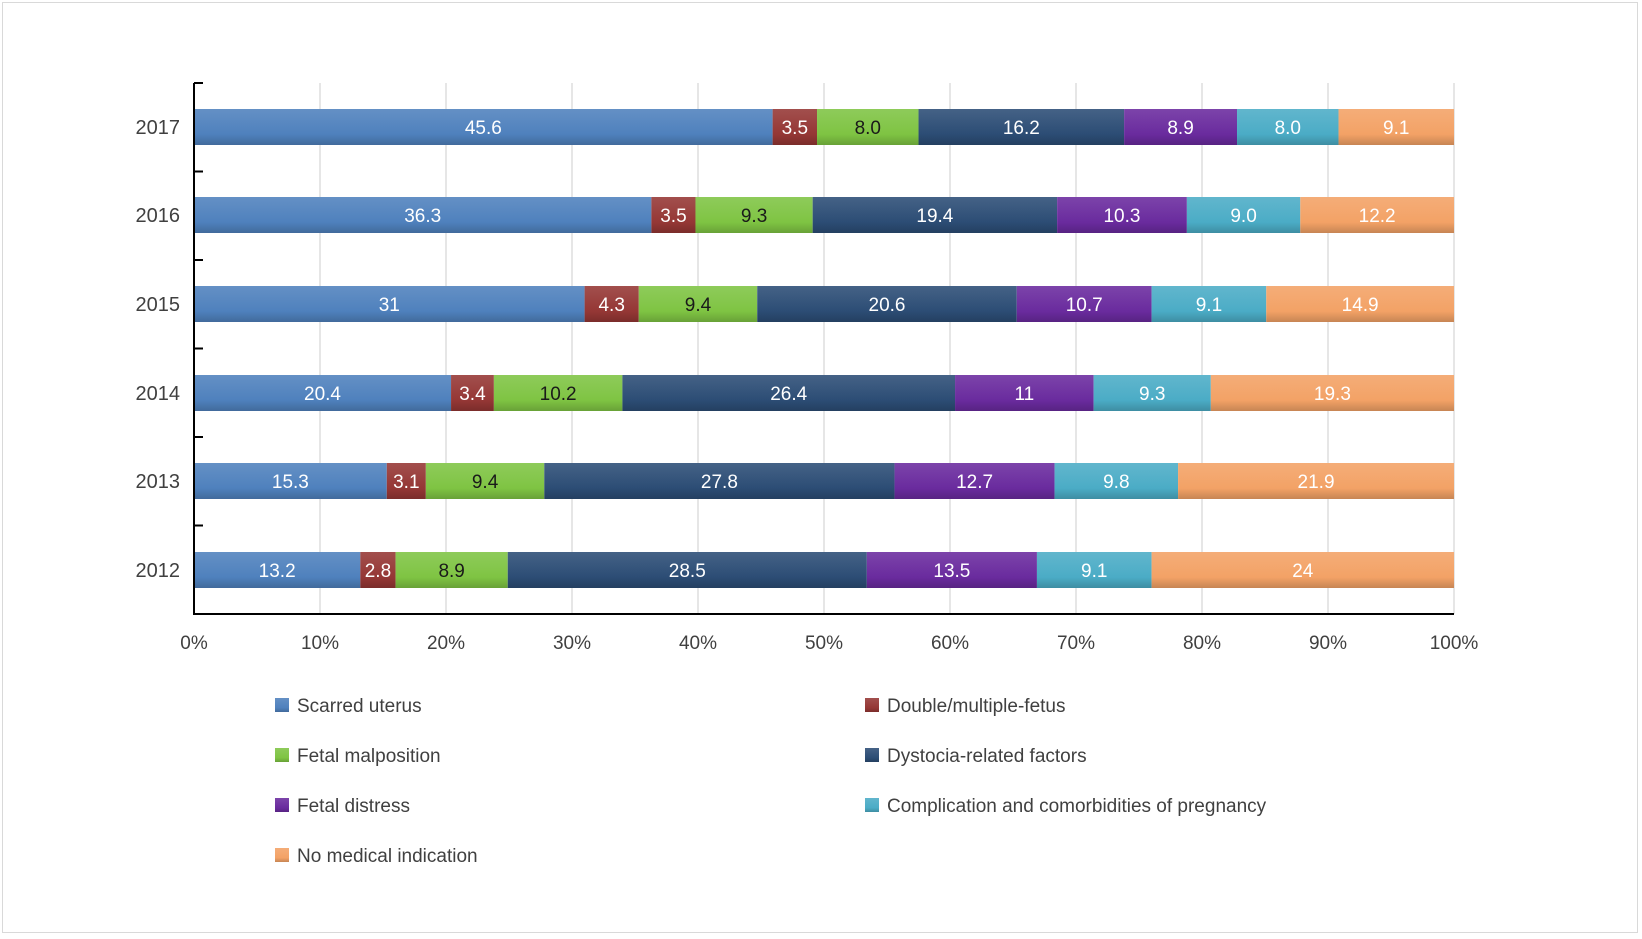  Describe the element at coordinates (422, 216) in the screenshot. I see `data-label: 36.3` at that location.